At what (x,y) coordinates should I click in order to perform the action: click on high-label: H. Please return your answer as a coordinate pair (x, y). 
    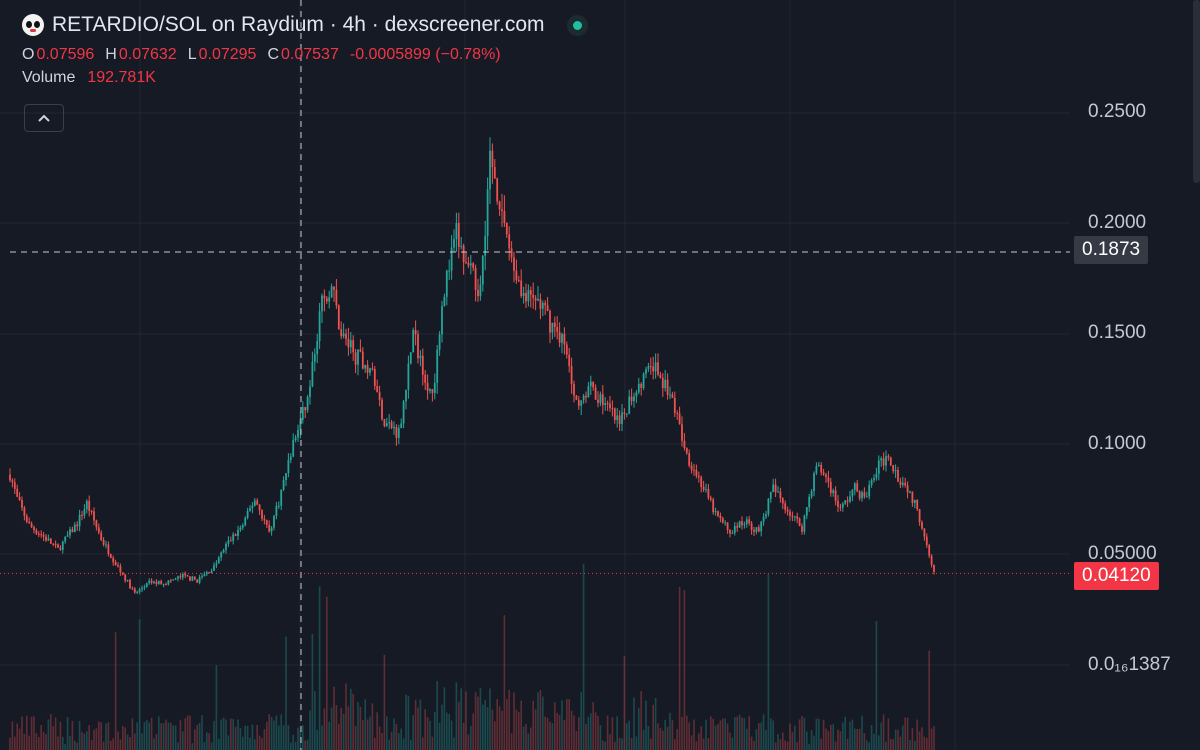
    Looking at the image, I should click on (111, 54).